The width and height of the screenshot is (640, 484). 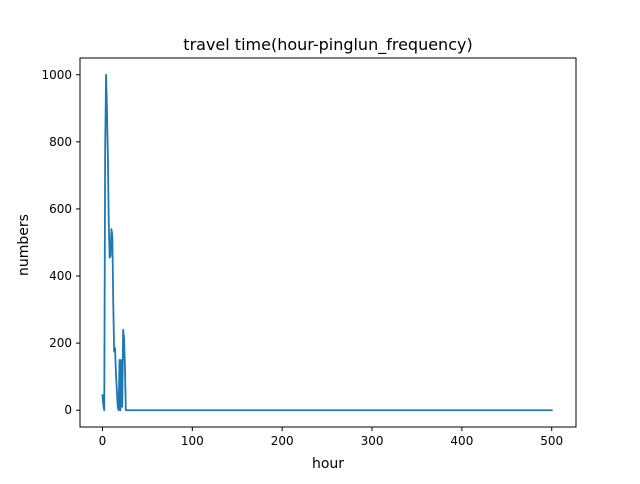 What do you see at coordinates (372, 441) in the screenshot?
I see `x-tick-label: 300` at bounding box center [372, 441].